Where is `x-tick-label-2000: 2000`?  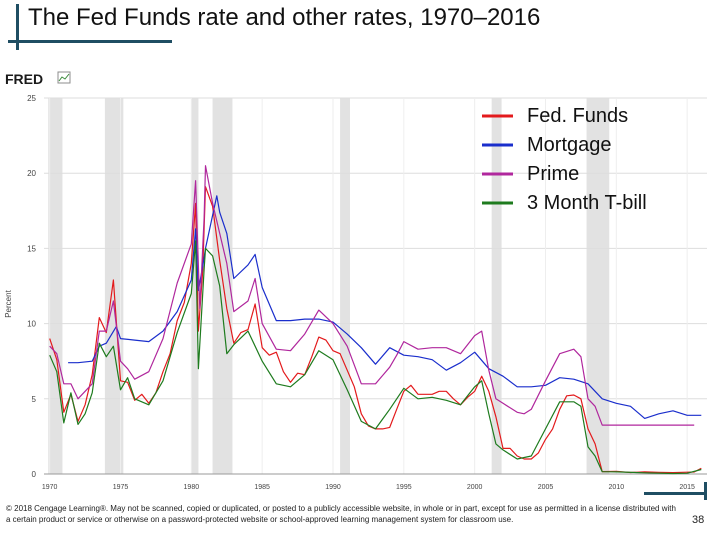
x-tick-label-2000: 2000 is located at coordinates (475, 487).